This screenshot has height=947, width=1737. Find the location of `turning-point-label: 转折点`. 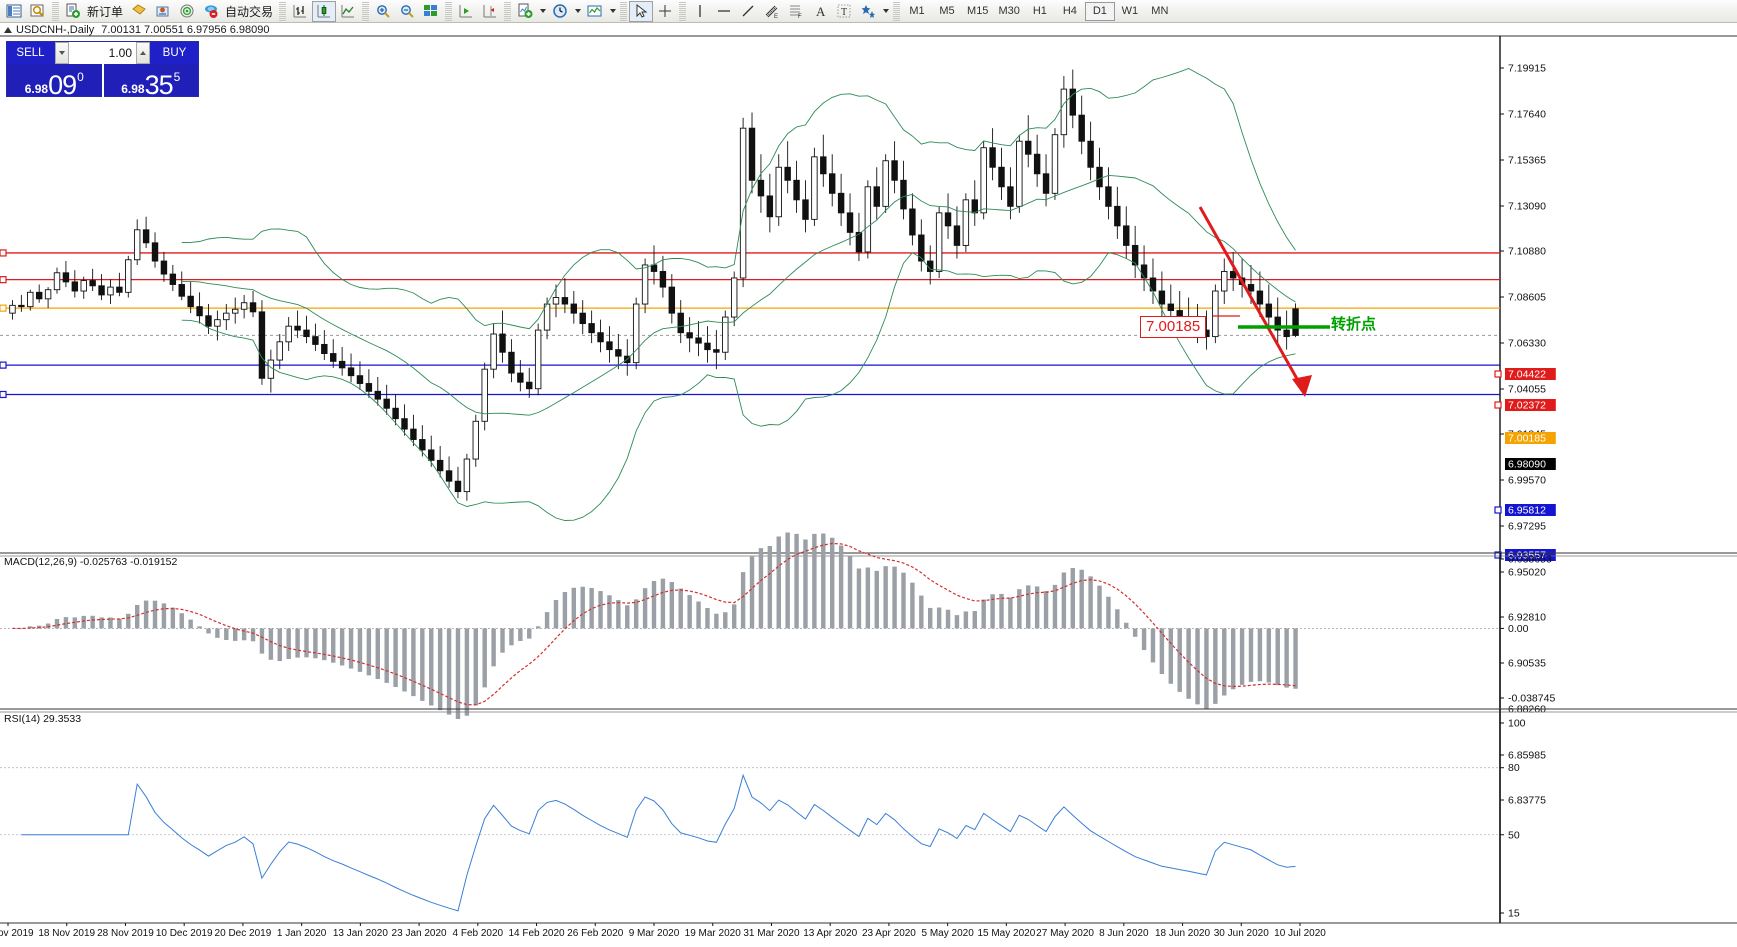

turning-point-label: 转折点 is located at coordinates (1354, 324).